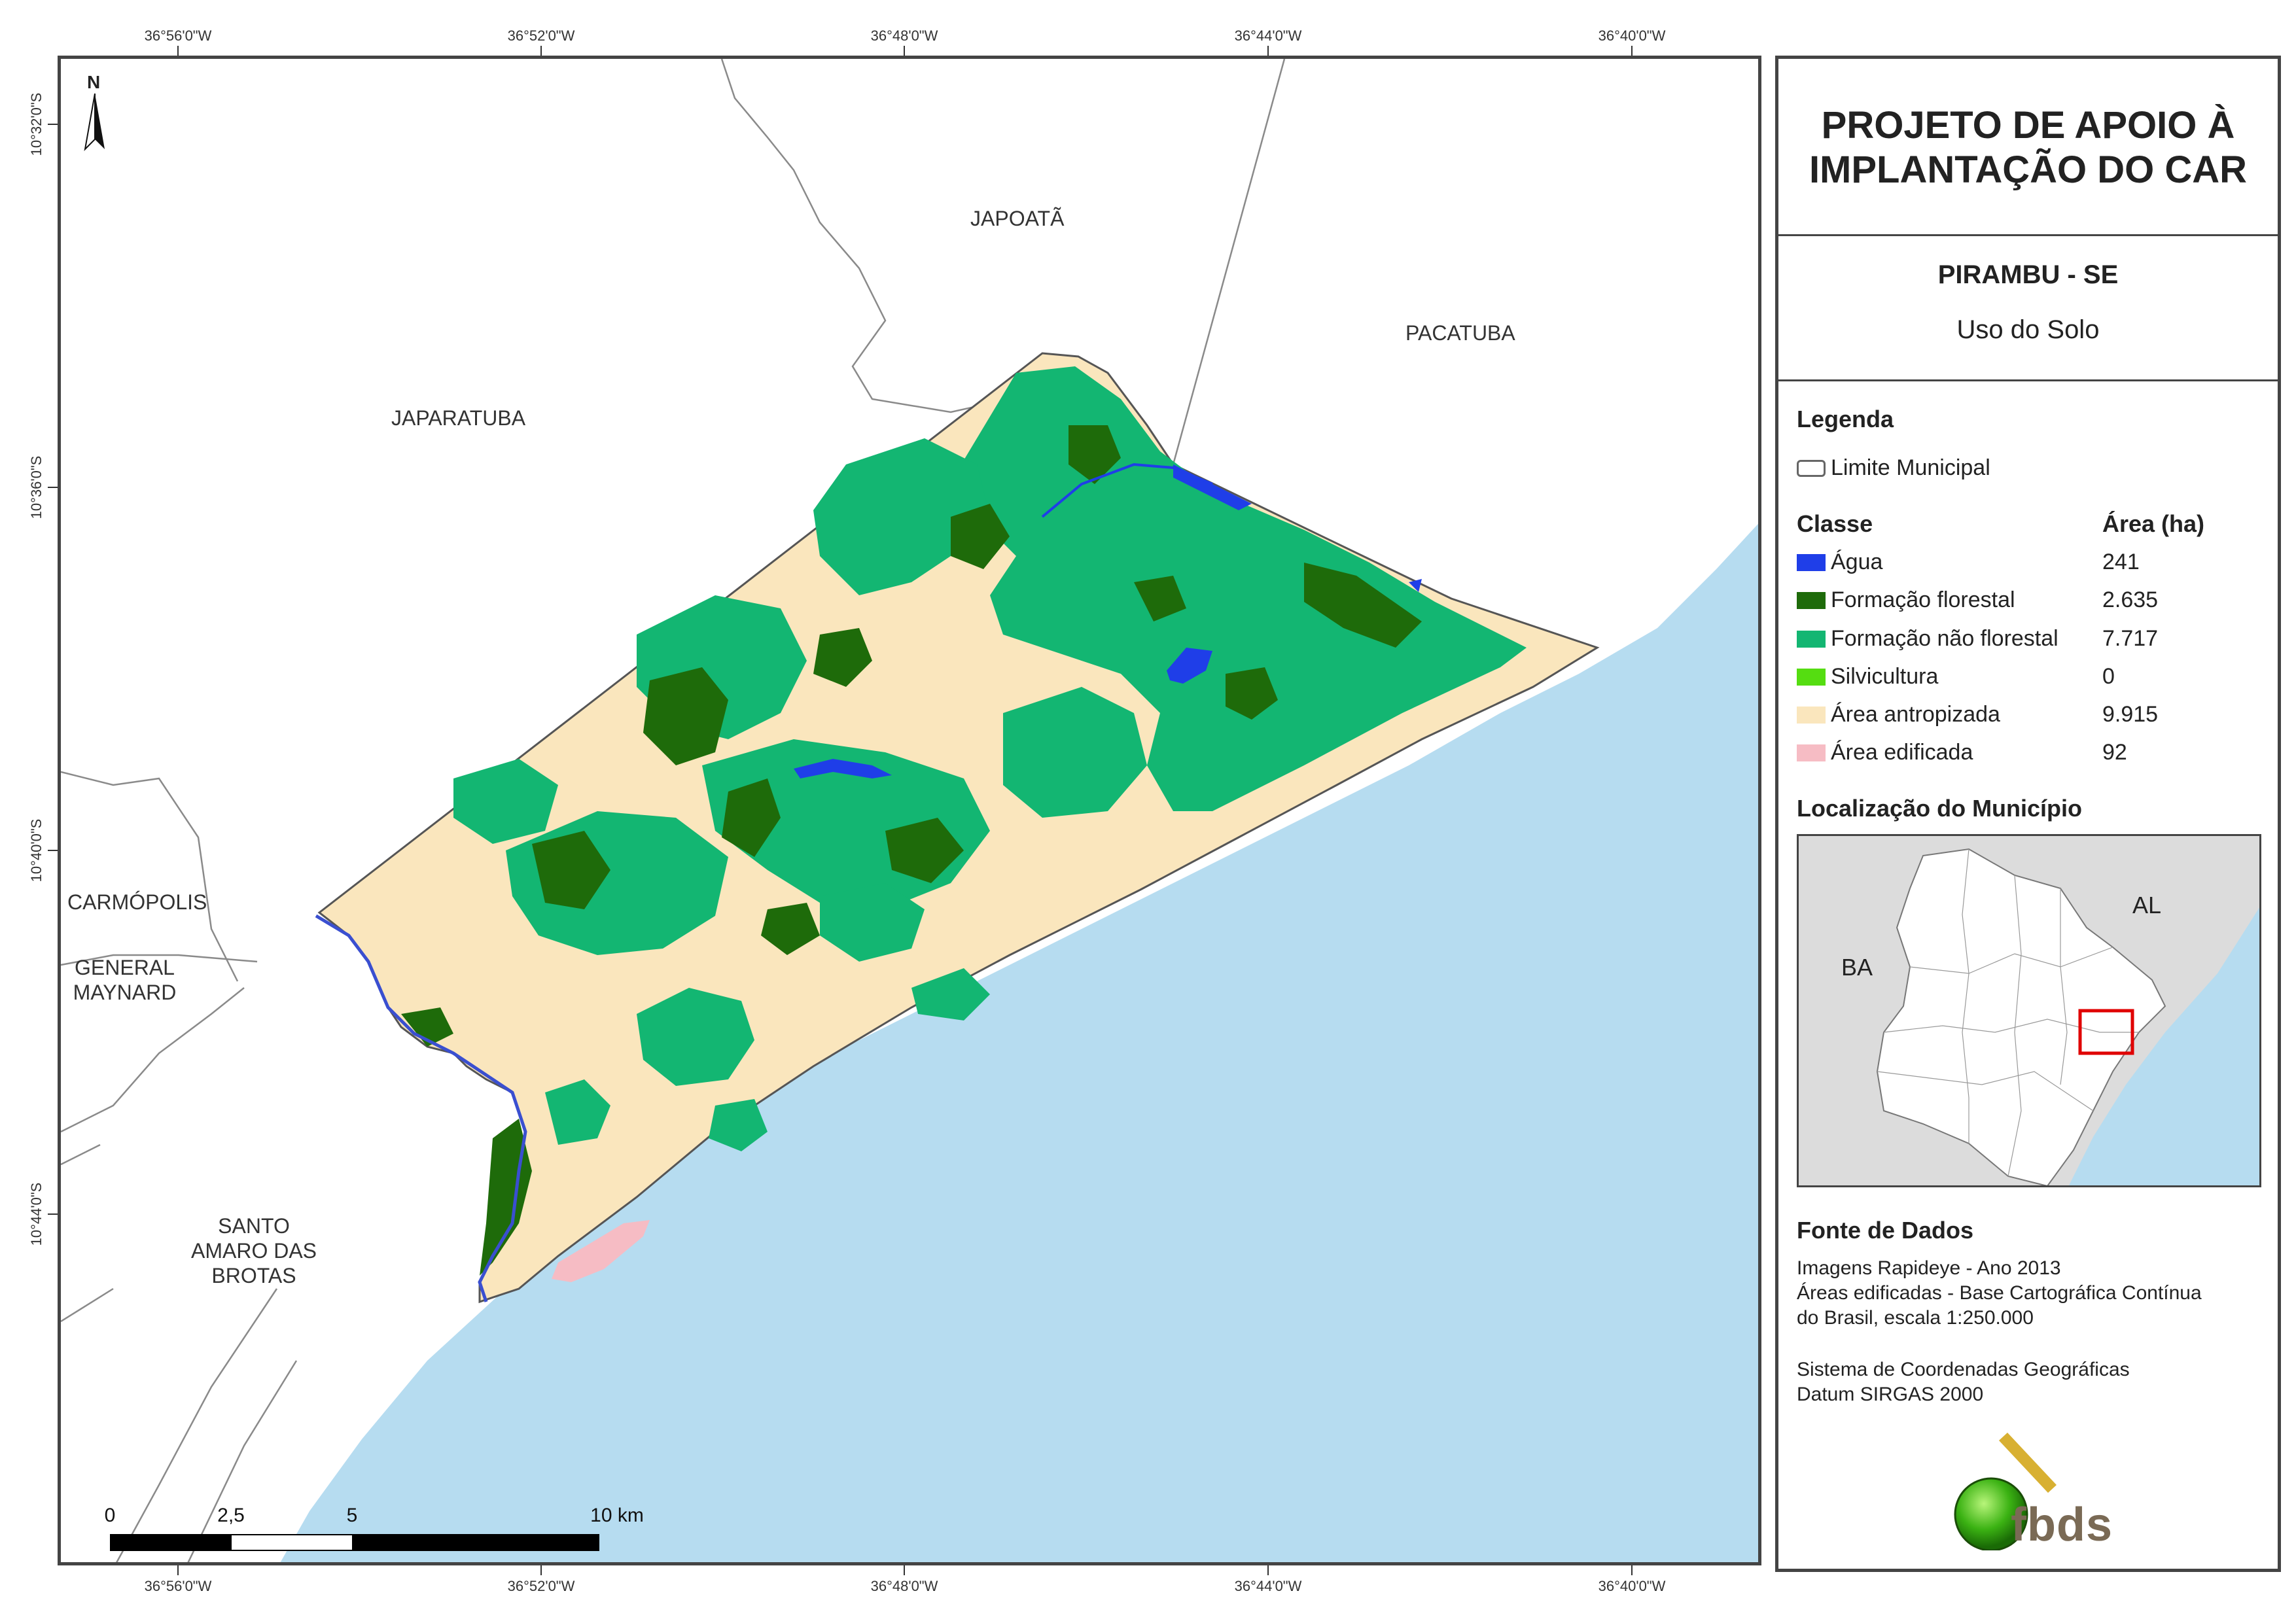 Image resolution: width=2296 pixels, height=1623 pixels. Describe the element at coordinates (2121, 562) in the screenshot. I see `legend-class-area: 241` at that location.